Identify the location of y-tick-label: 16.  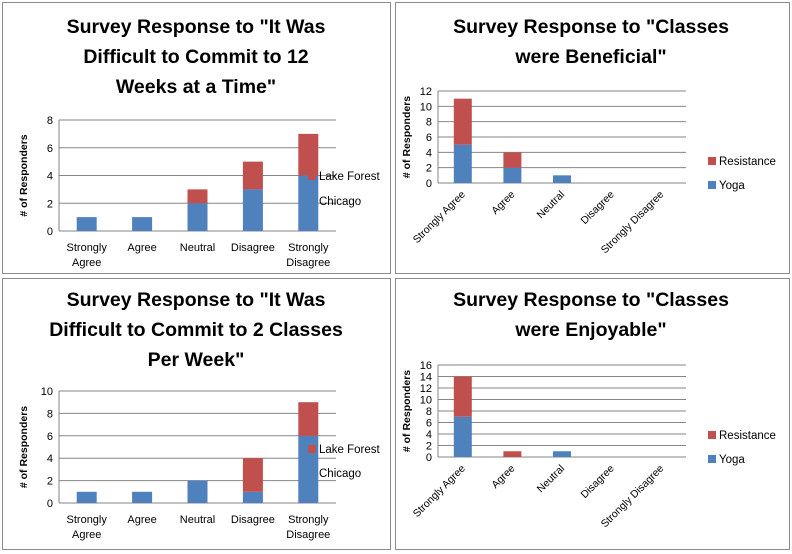
(426, 366).